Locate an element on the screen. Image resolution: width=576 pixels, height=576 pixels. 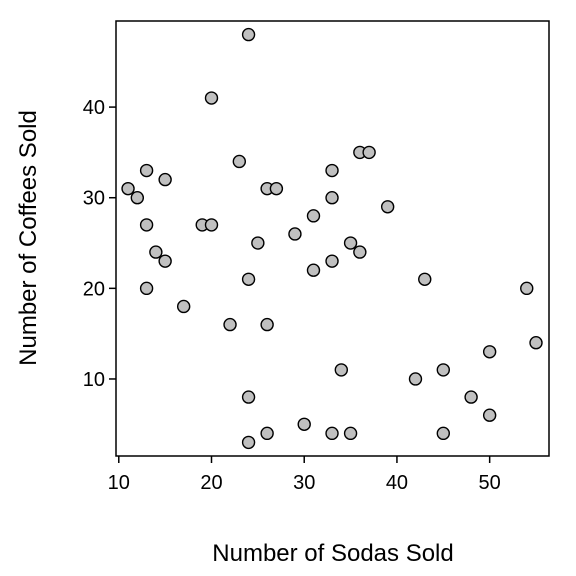
y-tick-label: 10 is located at coordinates (94, 380).